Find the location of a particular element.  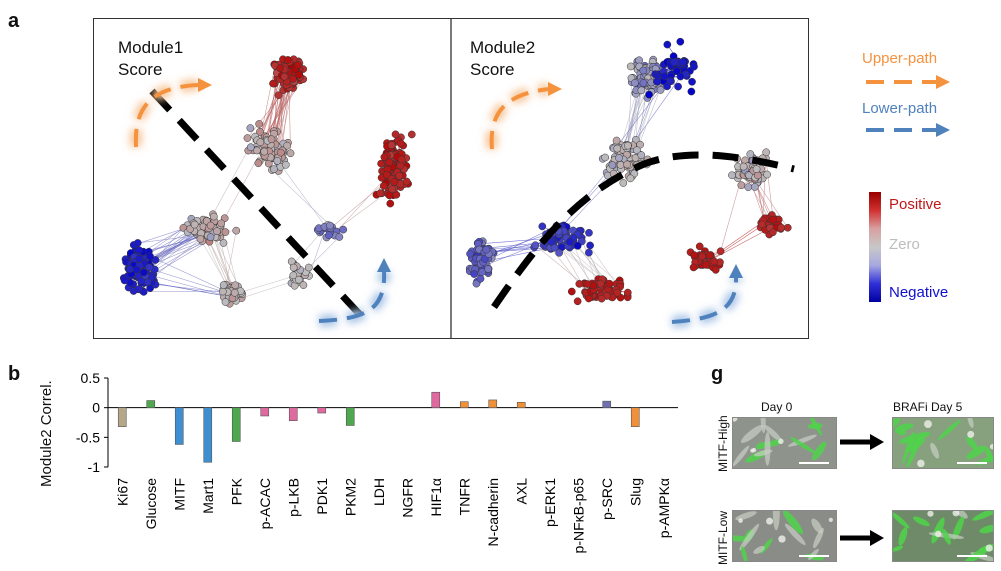

module2-lower-path-arrow is located at coordinates (707, 296).